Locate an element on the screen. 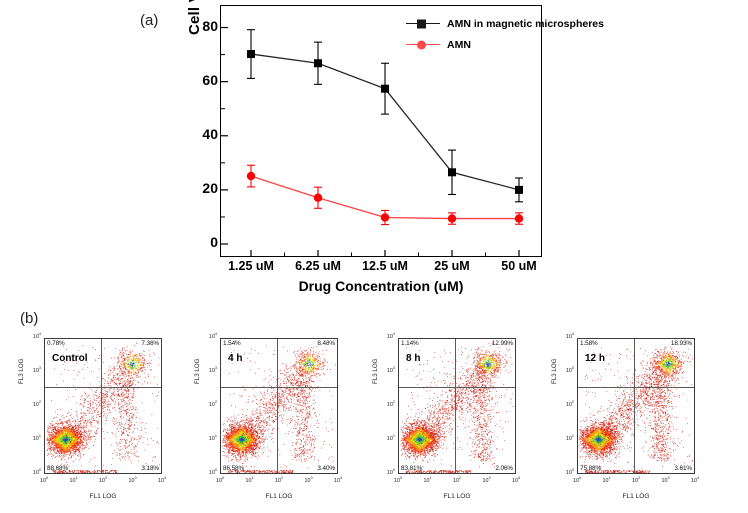  chart-y-tick: 40 is located at coordinates (210, 133).